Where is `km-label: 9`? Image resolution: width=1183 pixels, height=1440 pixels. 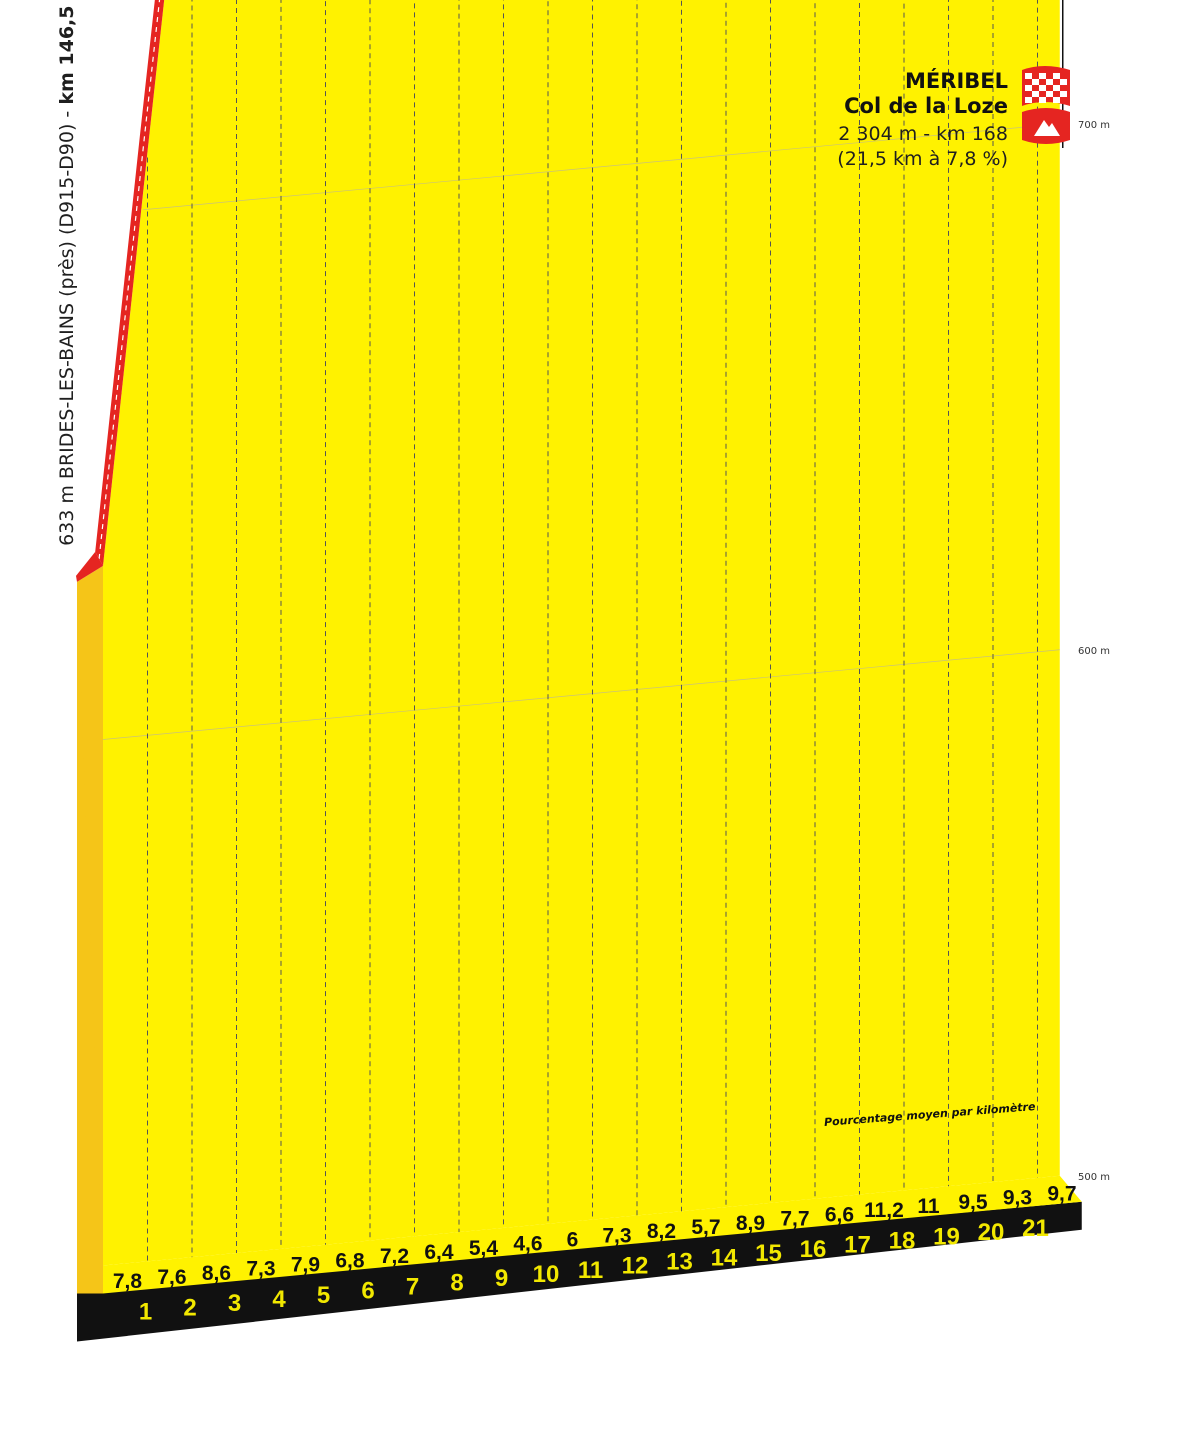 km-label: 9 is located at coordinates (501, 1278).